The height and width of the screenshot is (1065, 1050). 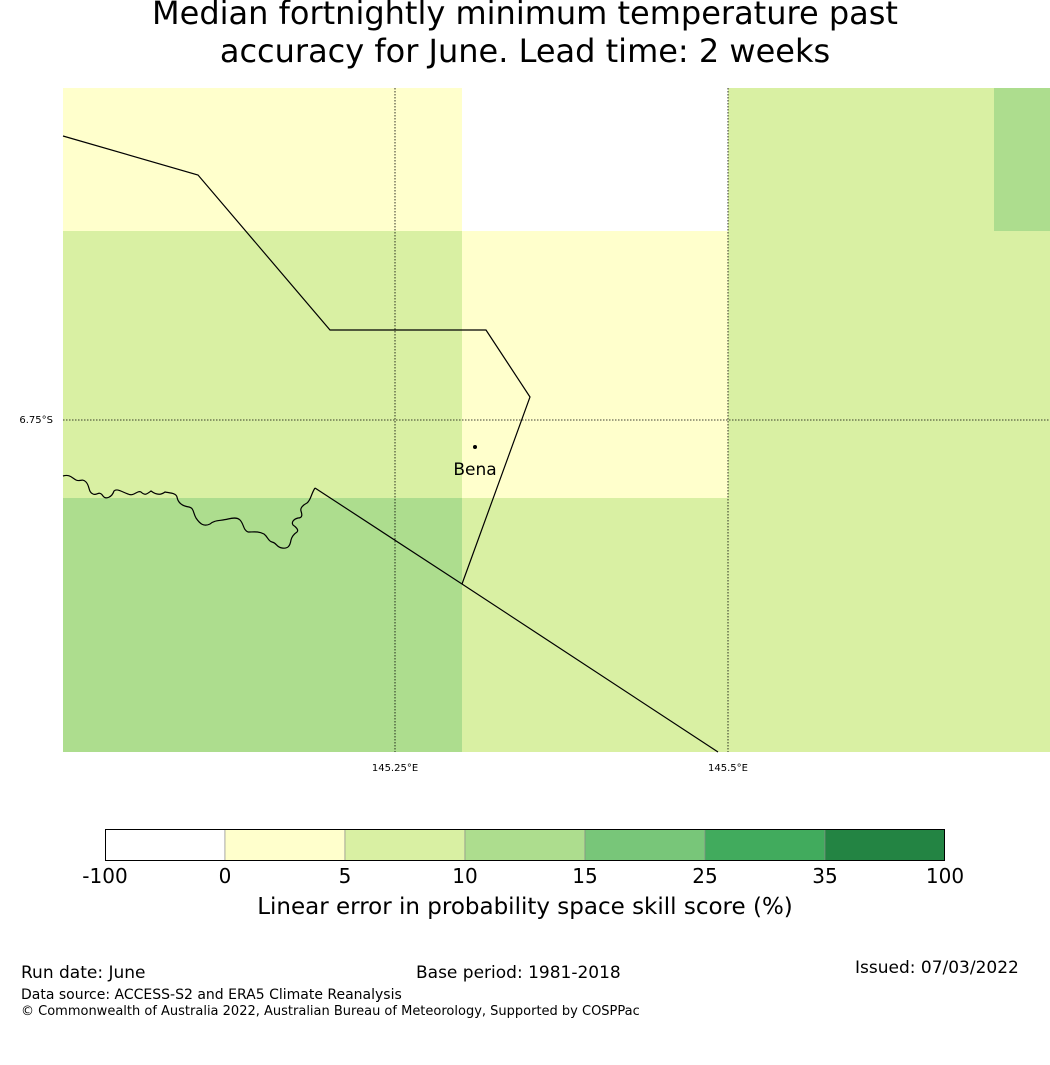 What do you see at coordinates (189, 511) in the screenshot?
I see `river-boundary` at bounding box center [189, 511].